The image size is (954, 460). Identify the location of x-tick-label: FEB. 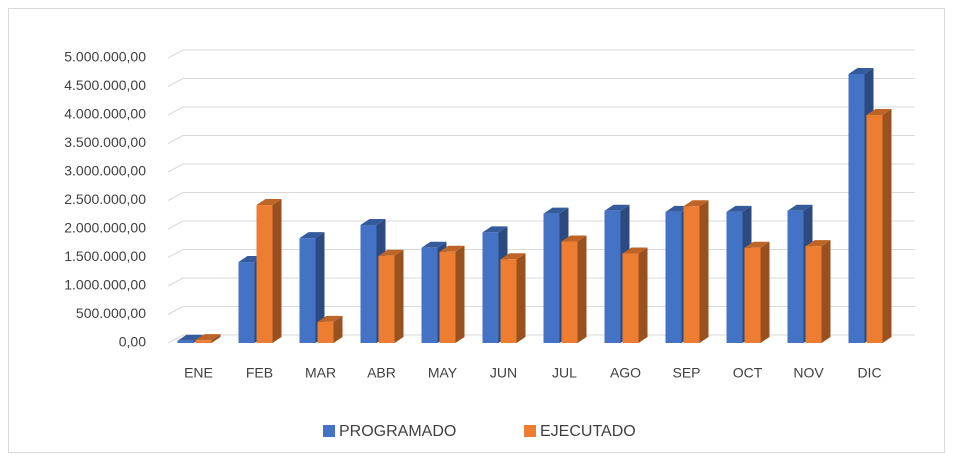
(259, 373).